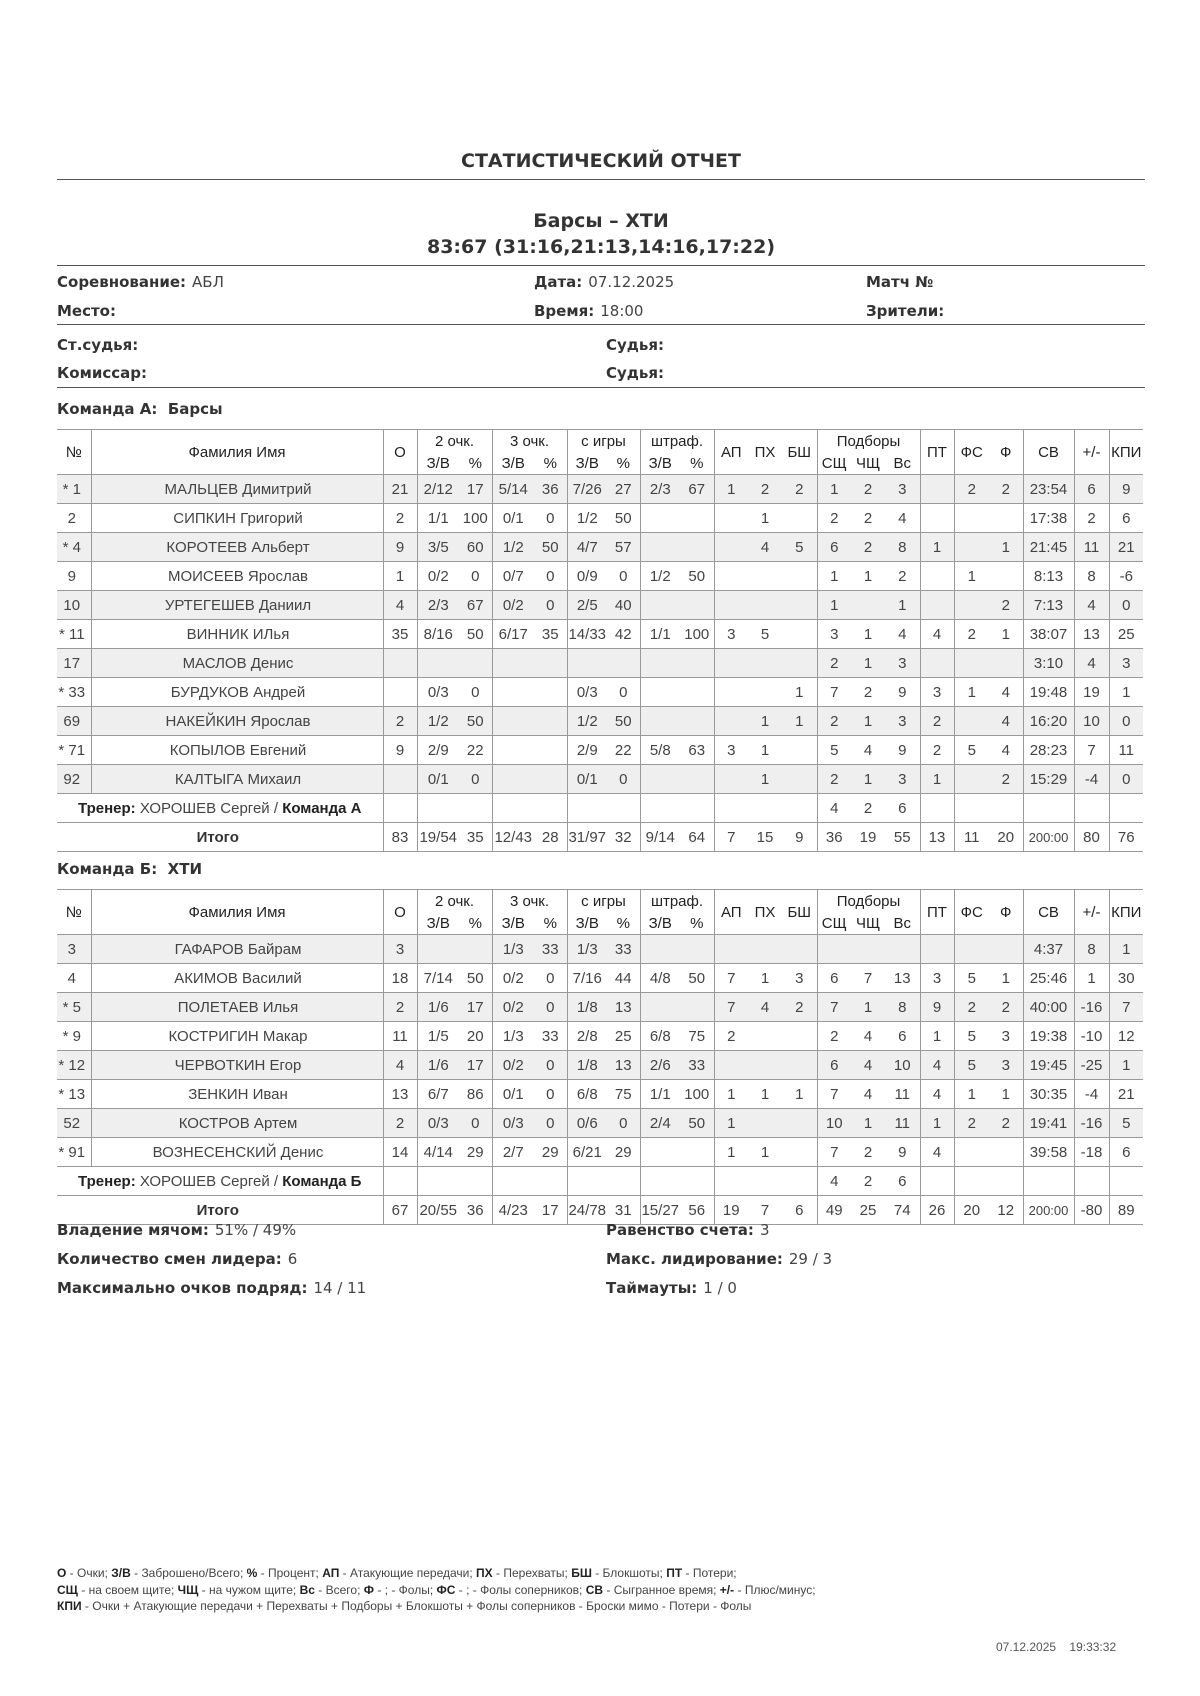 The height and width of the screenshot is (1696, 1200). Describe the element at coordinates (512, 750) in the screenshot. I see `cell-3pt-made` at that location.